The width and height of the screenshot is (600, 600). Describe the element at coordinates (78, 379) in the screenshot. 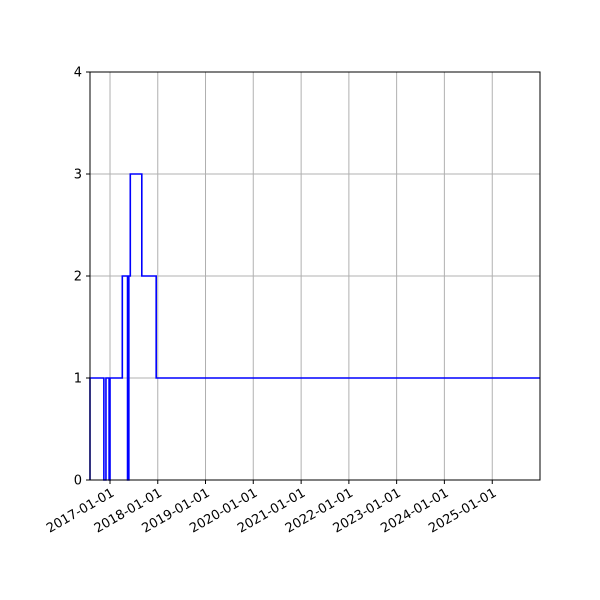

I see `y-tick-label: 1` at that location.